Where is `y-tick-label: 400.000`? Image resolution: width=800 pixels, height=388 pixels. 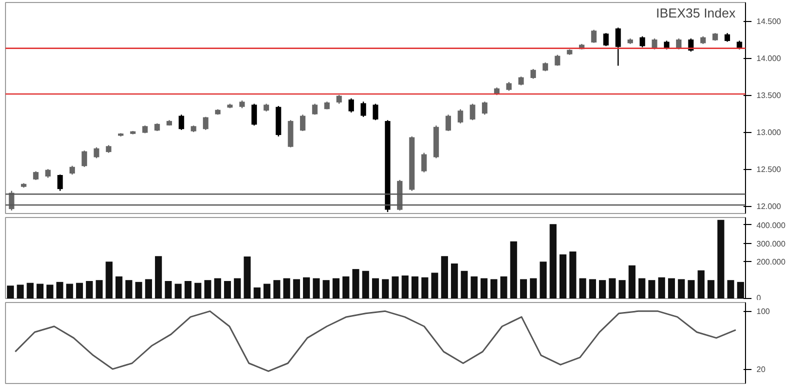
y-tick-label: 400.000 is located at coordinates (771, 225).